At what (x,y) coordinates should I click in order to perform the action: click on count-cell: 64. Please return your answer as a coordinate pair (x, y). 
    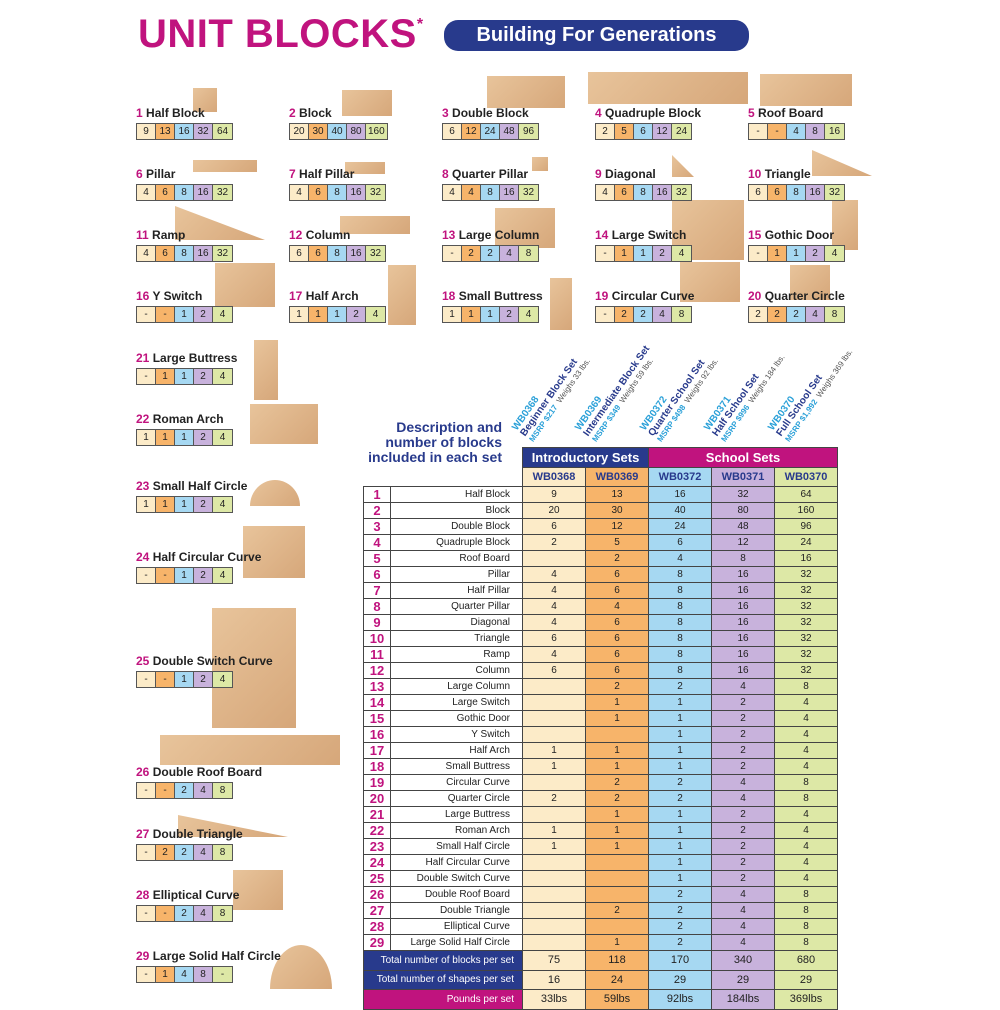
    Looking at the image, I should click on (806, 494).